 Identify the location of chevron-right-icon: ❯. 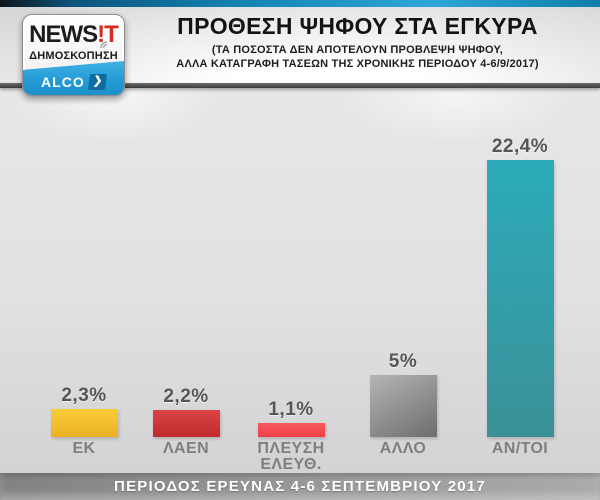
(97, 82).